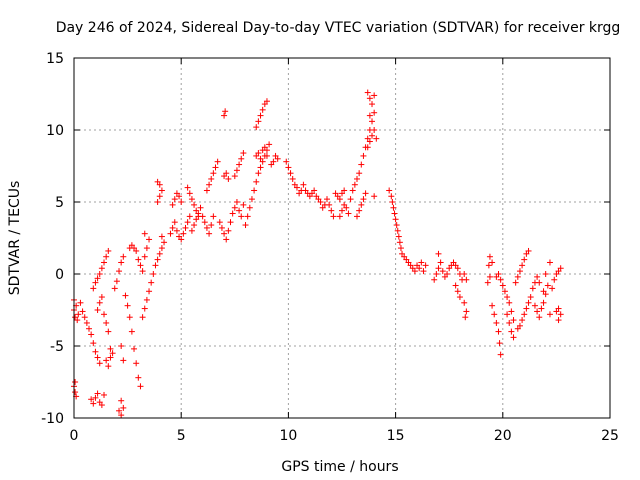  What do you see at coordinates (610, 436) in the screenshot?
I see `x-tick-label: 25` at bounding box center [610, 436].